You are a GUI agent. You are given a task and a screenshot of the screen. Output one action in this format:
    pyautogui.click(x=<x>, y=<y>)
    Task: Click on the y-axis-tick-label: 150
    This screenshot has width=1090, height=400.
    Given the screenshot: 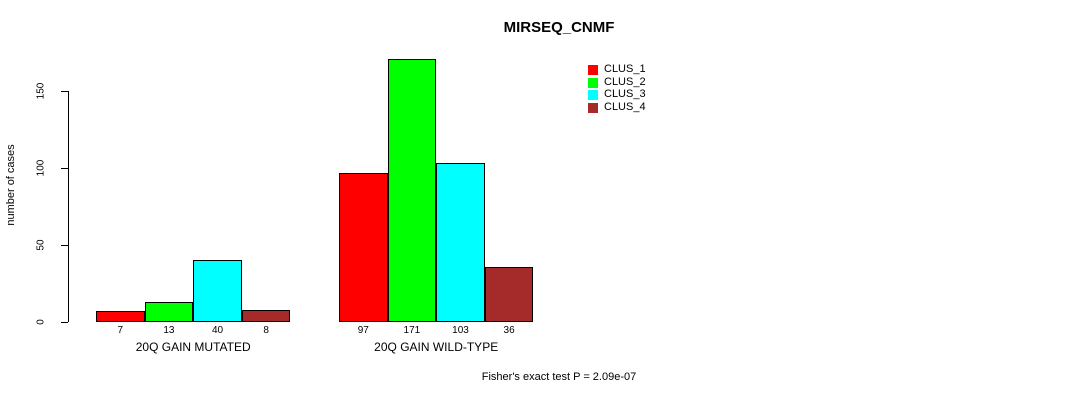 What is the action you would take?
    pyautogui.click(x=41, y=91)
    